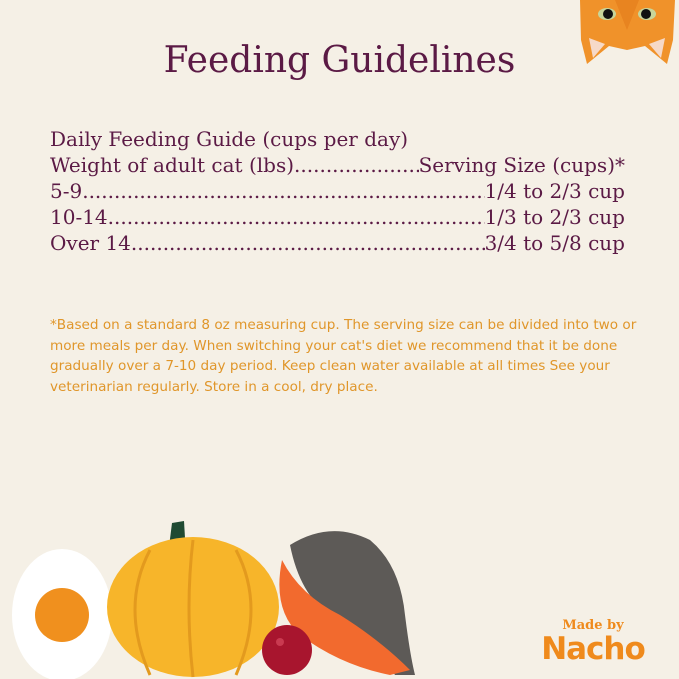  I want to click on logo-made-by: Made by, so click(593, 625).